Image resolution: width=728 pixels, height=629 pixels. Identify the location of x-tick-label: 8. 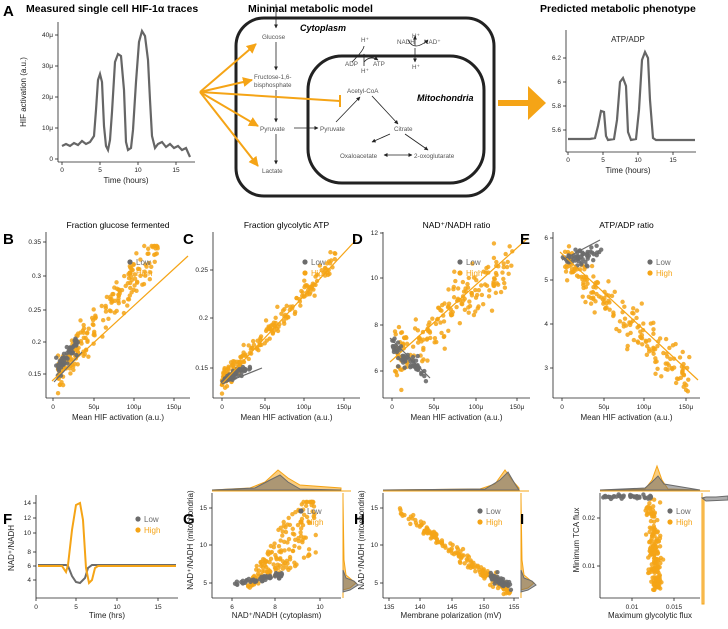
(275, 607).